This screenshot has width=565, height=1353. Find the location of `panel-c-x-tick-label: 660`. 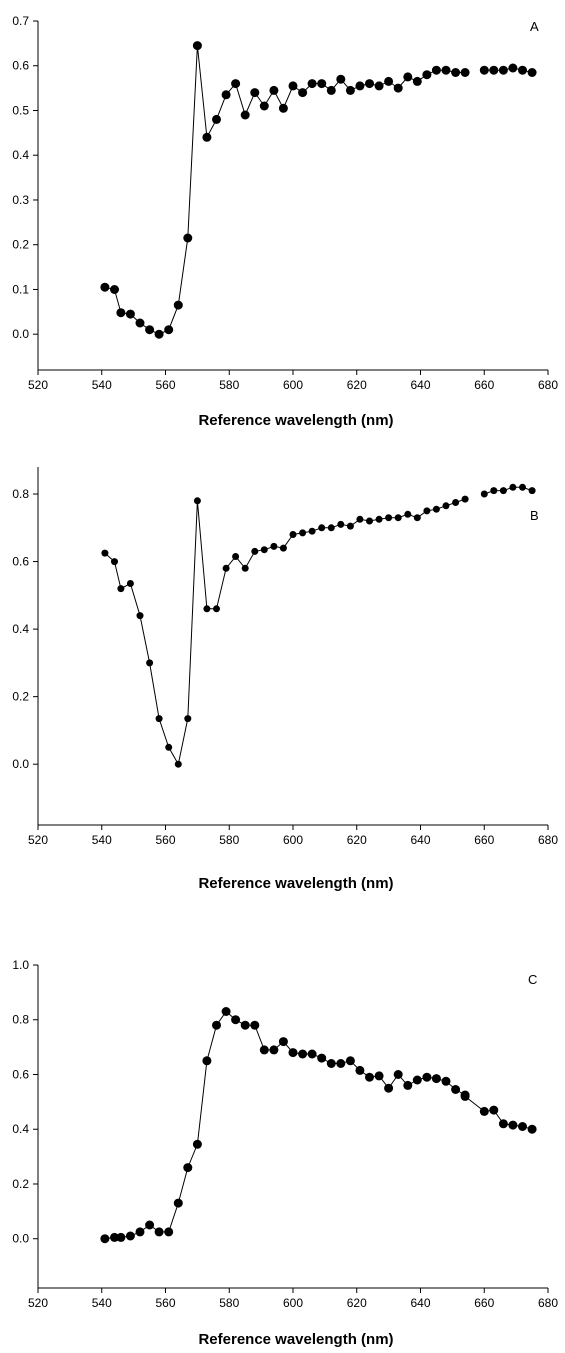

panel-c-x-tick-label: 660 is located at coordinates (484, 1303).